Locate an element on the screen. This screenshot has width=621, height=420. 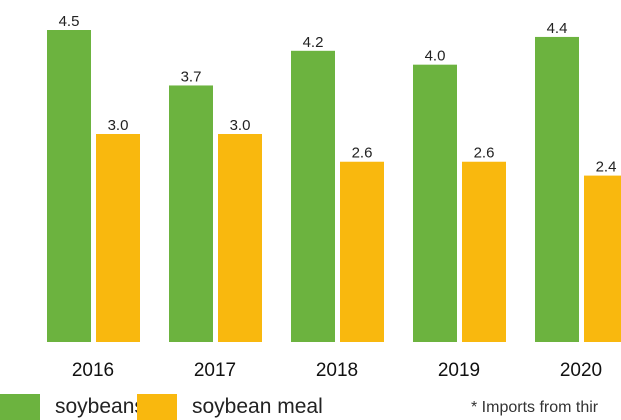
value-label-soybean-meal-2017: 3.0 is located at coordinates (240, 125).